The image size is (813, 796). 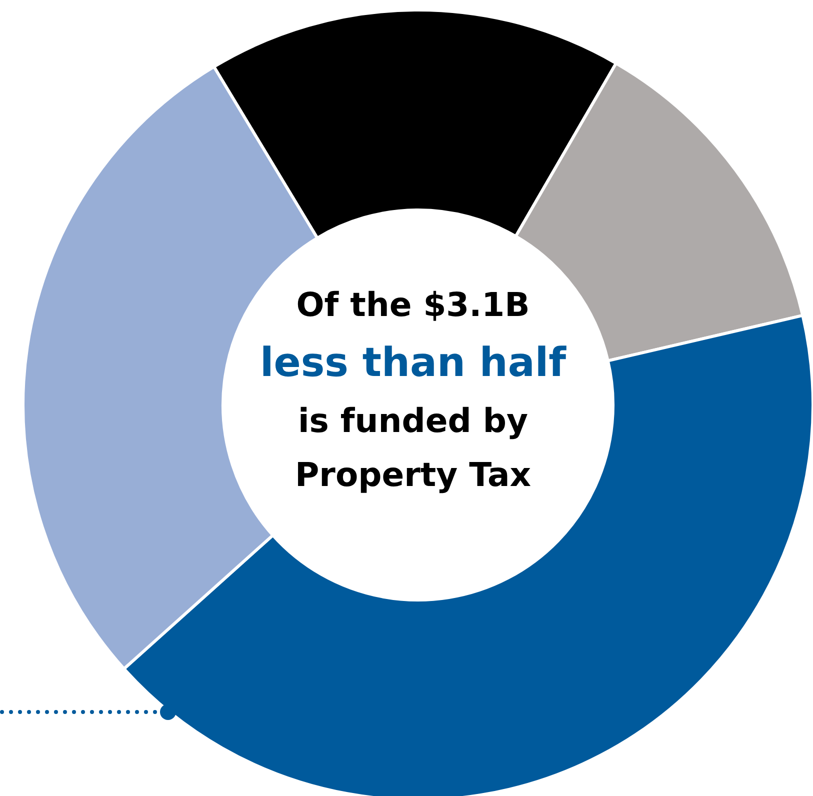 I want to click on text: Of the $3.1B, so click(x=413, y=305).